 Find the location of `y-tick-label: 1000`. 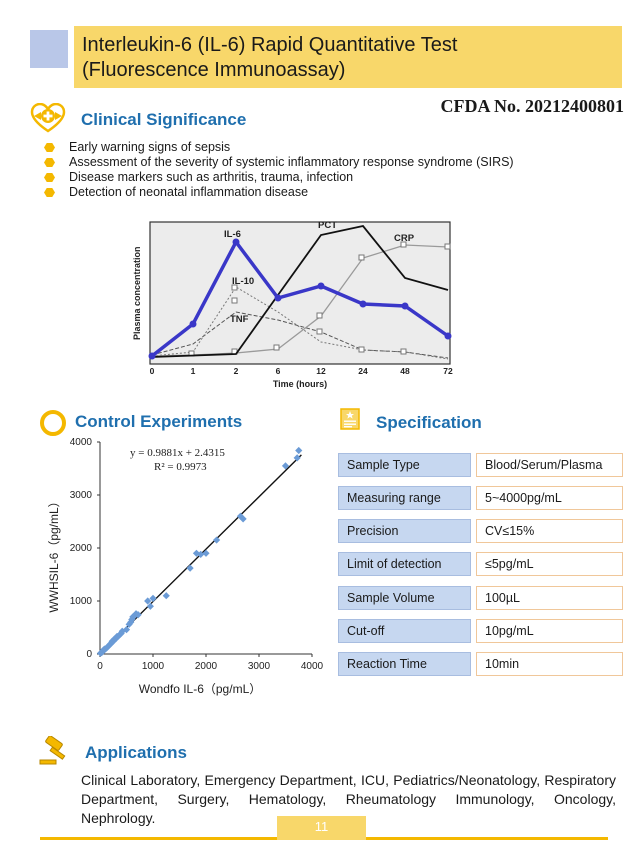

y-tick-label: 1000 is located at coordinates (81, 601).